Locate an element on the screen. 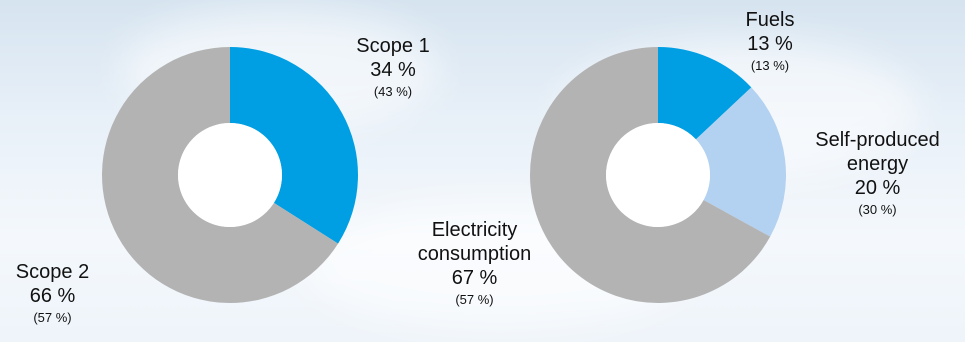 This screenshot has height=342, width=965. label-self-produced-energy: Self-produced energy 20 % (30 %) is located at coordinates (877, 173).